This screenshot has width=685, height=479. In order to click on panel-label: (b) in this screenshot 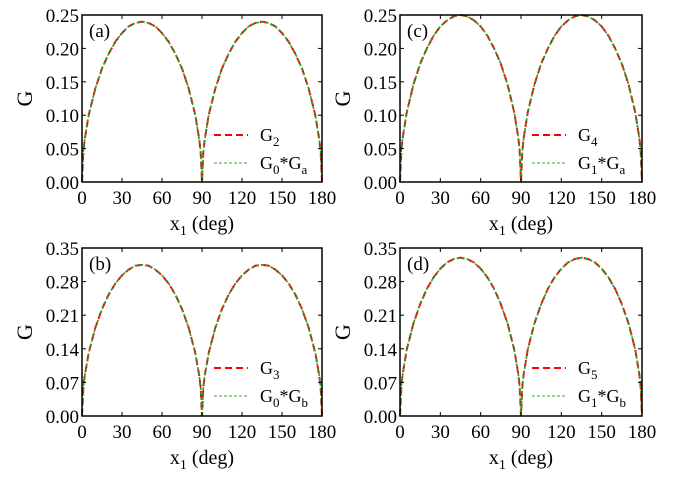, I will do `click(100, 264)`.